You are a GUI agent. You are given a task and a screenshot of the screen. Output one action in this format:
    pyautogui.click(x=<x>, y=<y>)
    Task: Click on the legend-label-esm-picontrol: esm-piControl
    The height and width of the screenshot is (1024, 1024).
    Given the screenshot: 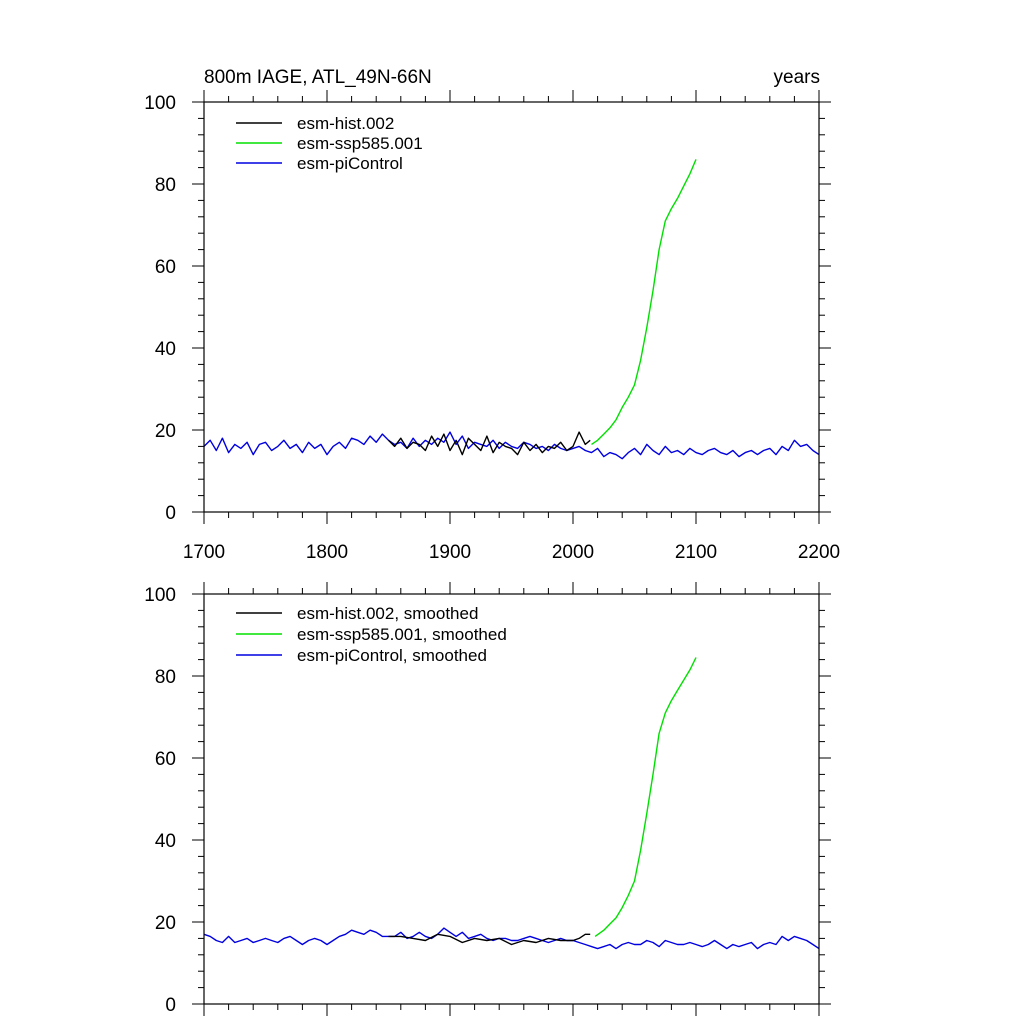 What is the action you would take?
    pyautogui.click(x=350, y=163)
    